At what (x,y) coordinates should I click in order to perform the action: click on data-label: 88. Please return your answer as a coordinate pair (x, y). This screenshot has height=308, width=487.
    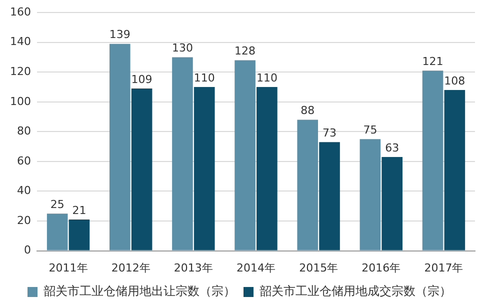
    Looking at the image, I should click on (307, 111).